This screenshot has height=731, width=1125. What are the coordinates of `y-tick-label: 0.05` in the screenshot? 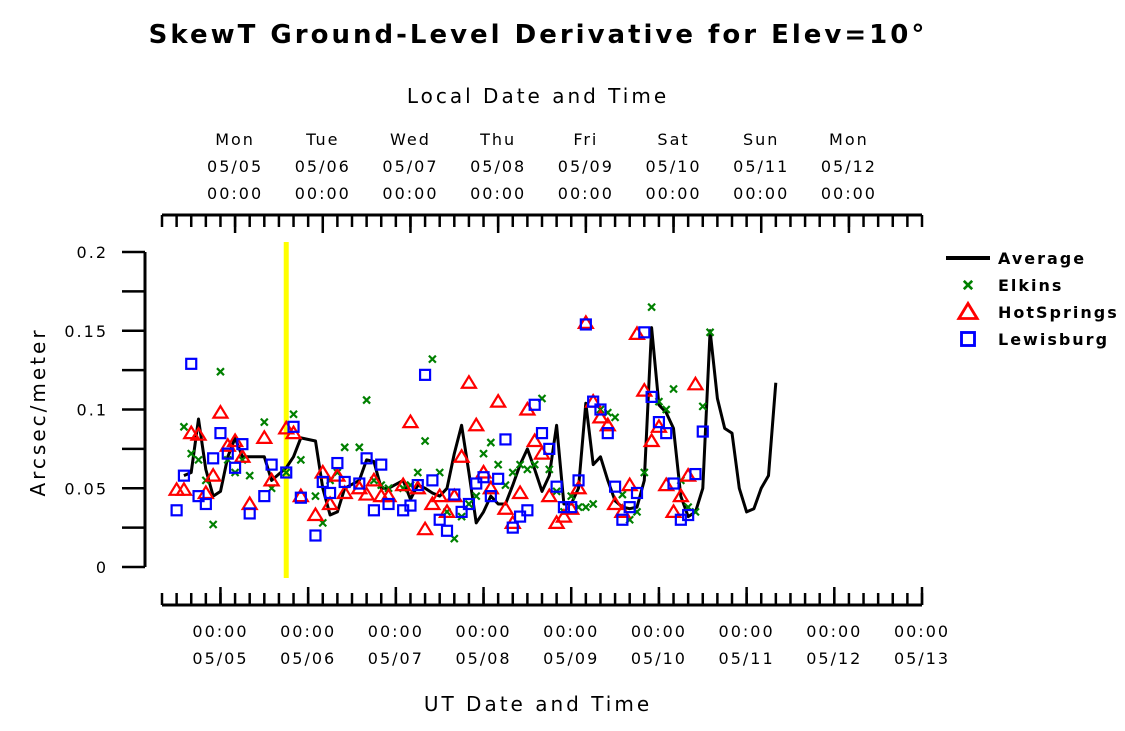 It's located at (86, 488).